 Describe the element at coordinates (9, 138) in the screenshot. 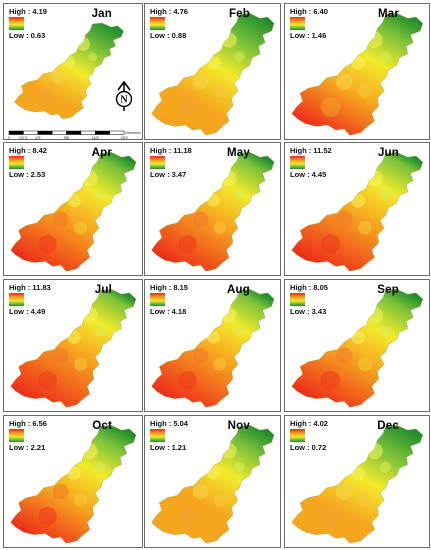

I see `scale-tick-label: 0` at that location.